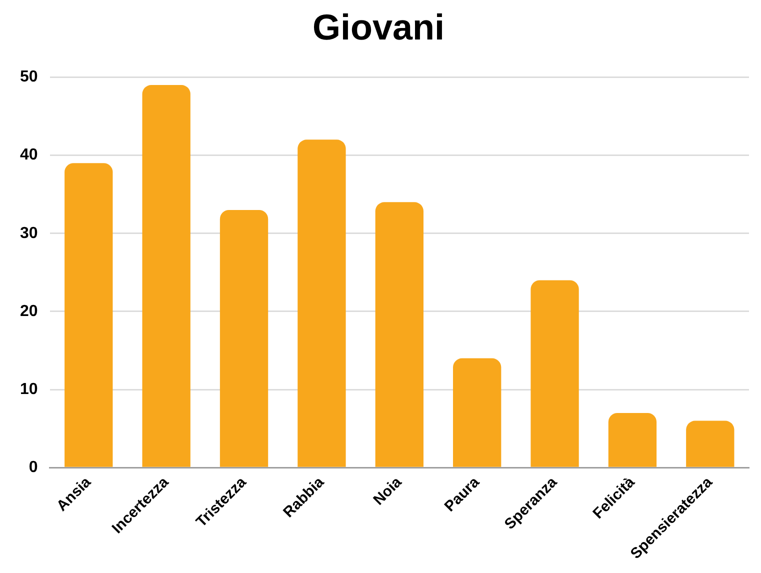 Image resolution: width=761 pixels, height=573 pixels. I want to click on y-tick-label: 40, so click(29, 155).